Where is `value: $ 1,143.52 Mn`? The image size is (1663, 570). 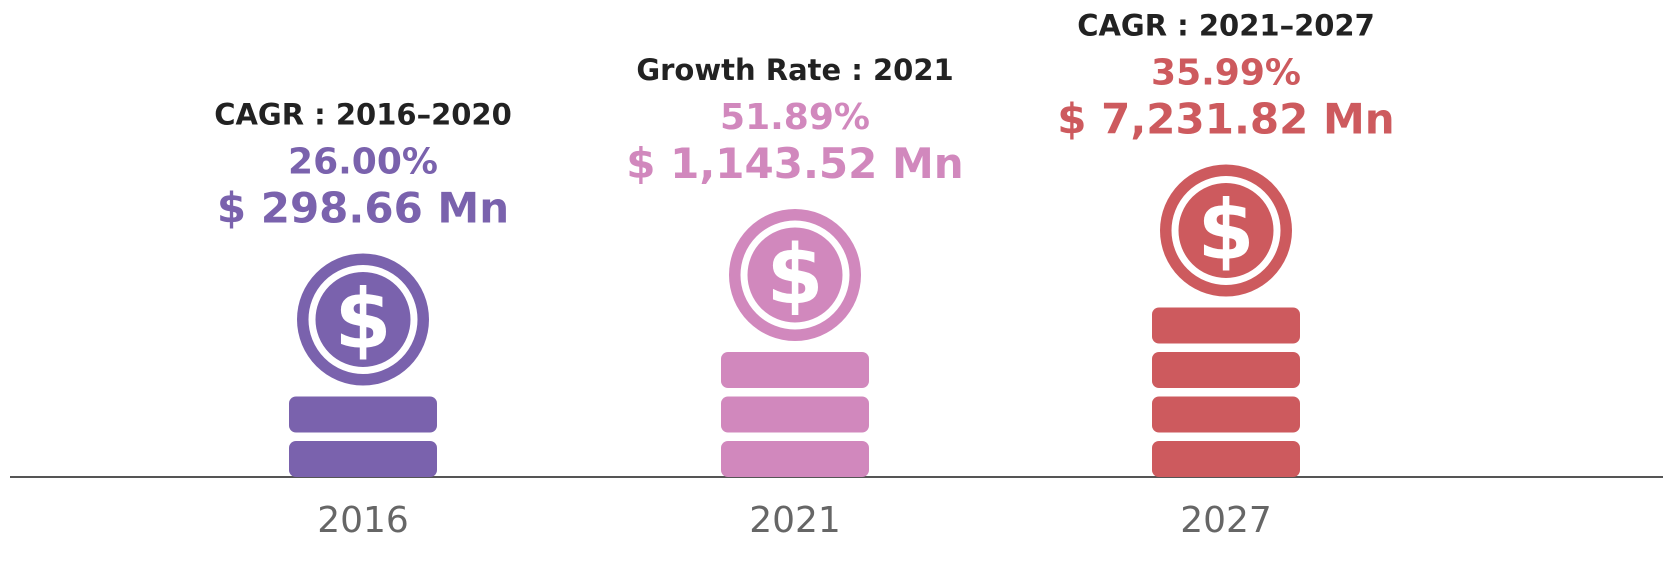 value: $ 1,143.52 Mn is located at coordinates (794, 163).